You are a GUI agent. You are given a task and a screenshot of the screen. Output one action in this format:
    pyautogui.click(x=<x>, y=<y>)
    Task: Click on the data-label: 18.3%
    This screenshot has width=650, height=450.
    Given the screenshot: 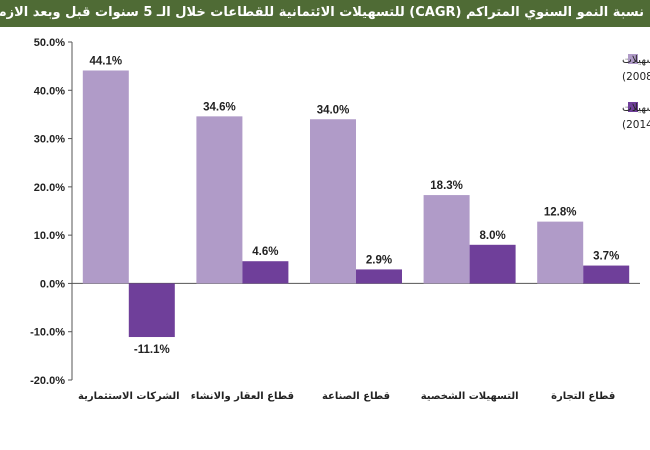 What is the action you would take?
    pyautogui.click(x=446, y=186)
    